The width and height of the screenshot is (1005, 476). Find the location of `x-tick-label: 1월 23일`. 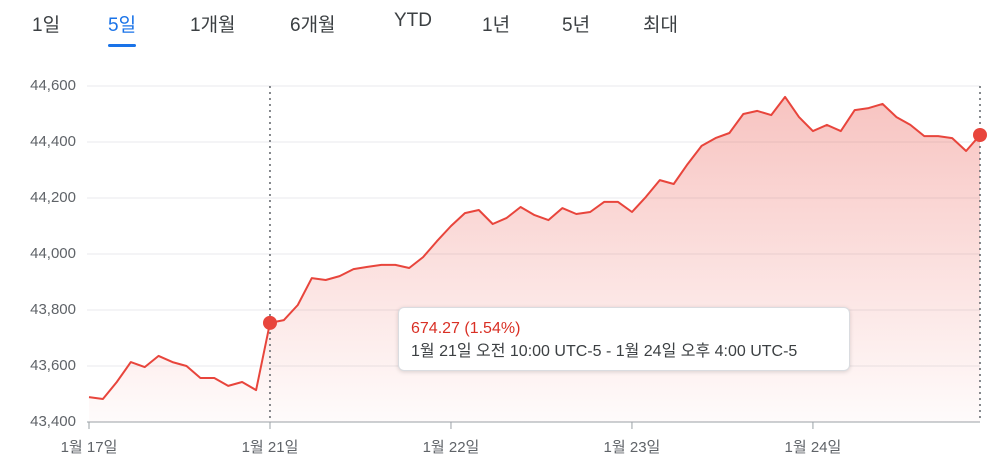

x-tick-label: 1월 23일 is located at coordinates (632, 447).